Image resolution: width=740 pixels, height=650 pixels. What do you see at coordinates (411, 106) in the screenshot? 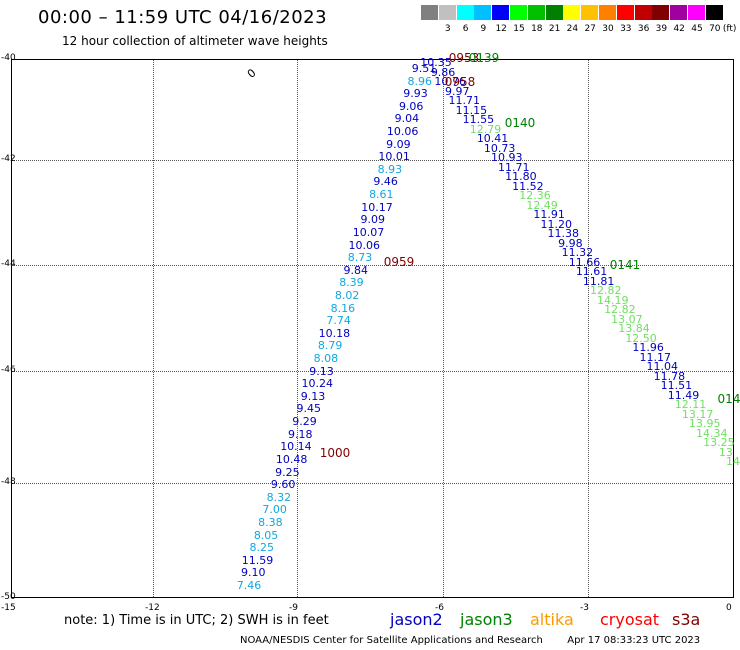
I see `wave-height-label: 9.06` at bounding box center [411, 106].